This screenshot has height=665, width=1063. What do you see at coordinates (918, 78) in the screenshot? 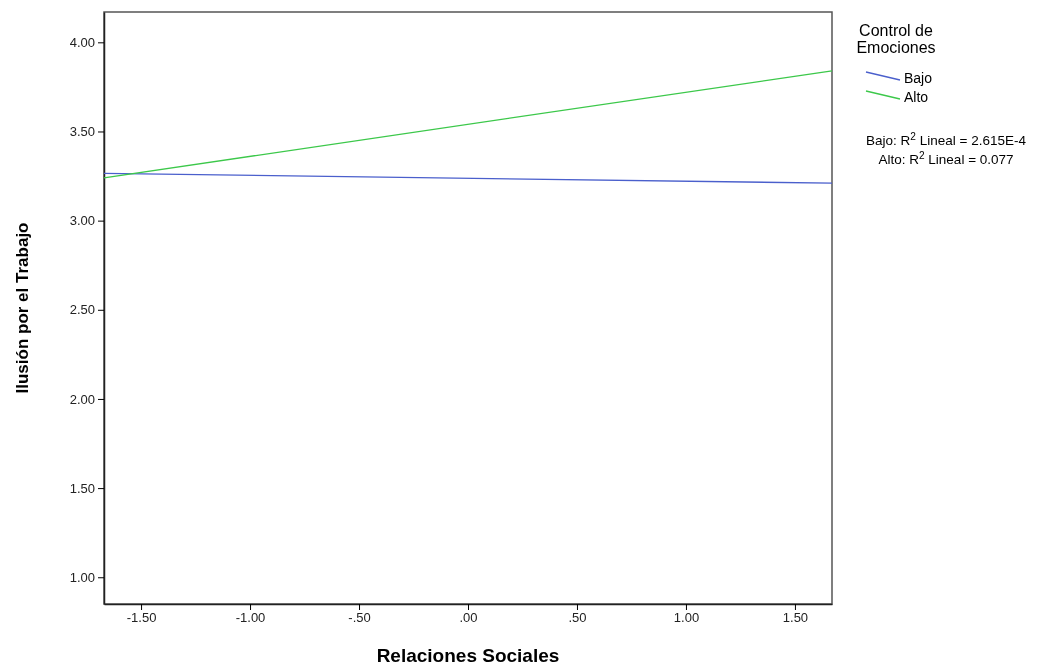
I see `legend-label: Bajo` at bounding box center [918, 78].